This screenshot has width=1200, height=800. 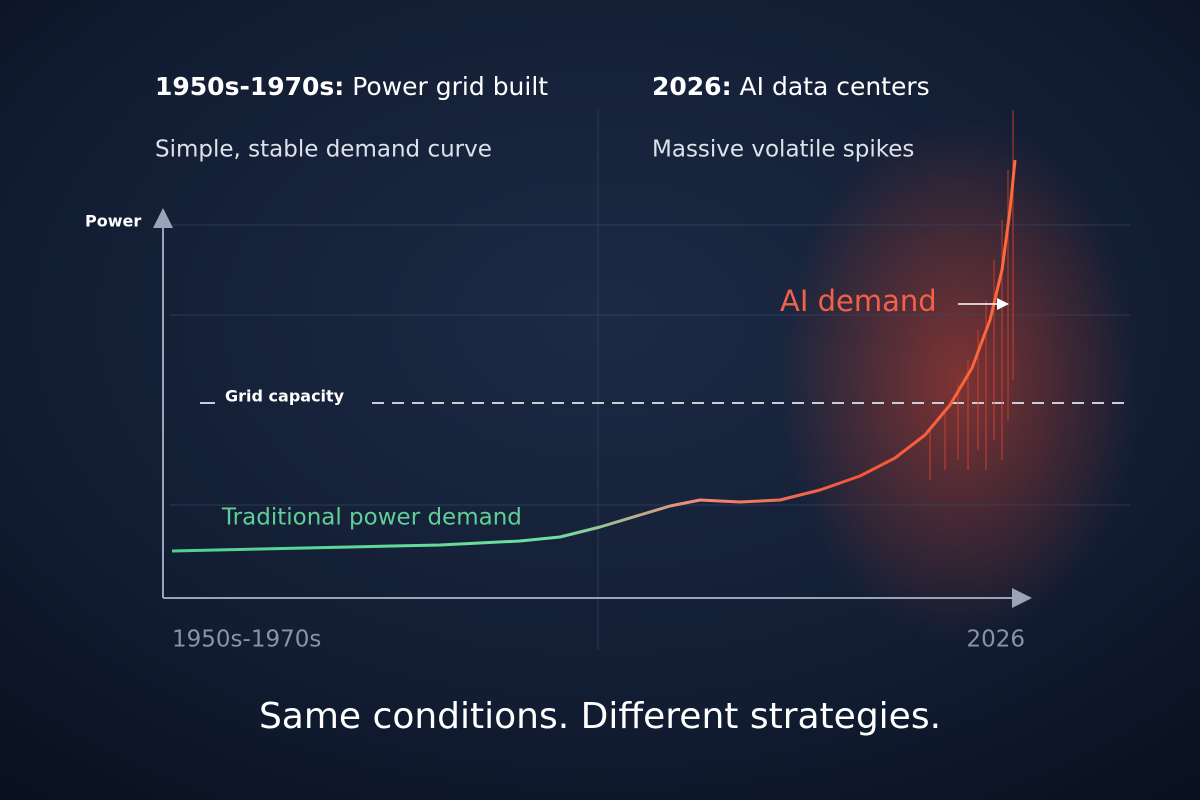 I want to click on x-end-label: 2026, so click(x=995, y=640).